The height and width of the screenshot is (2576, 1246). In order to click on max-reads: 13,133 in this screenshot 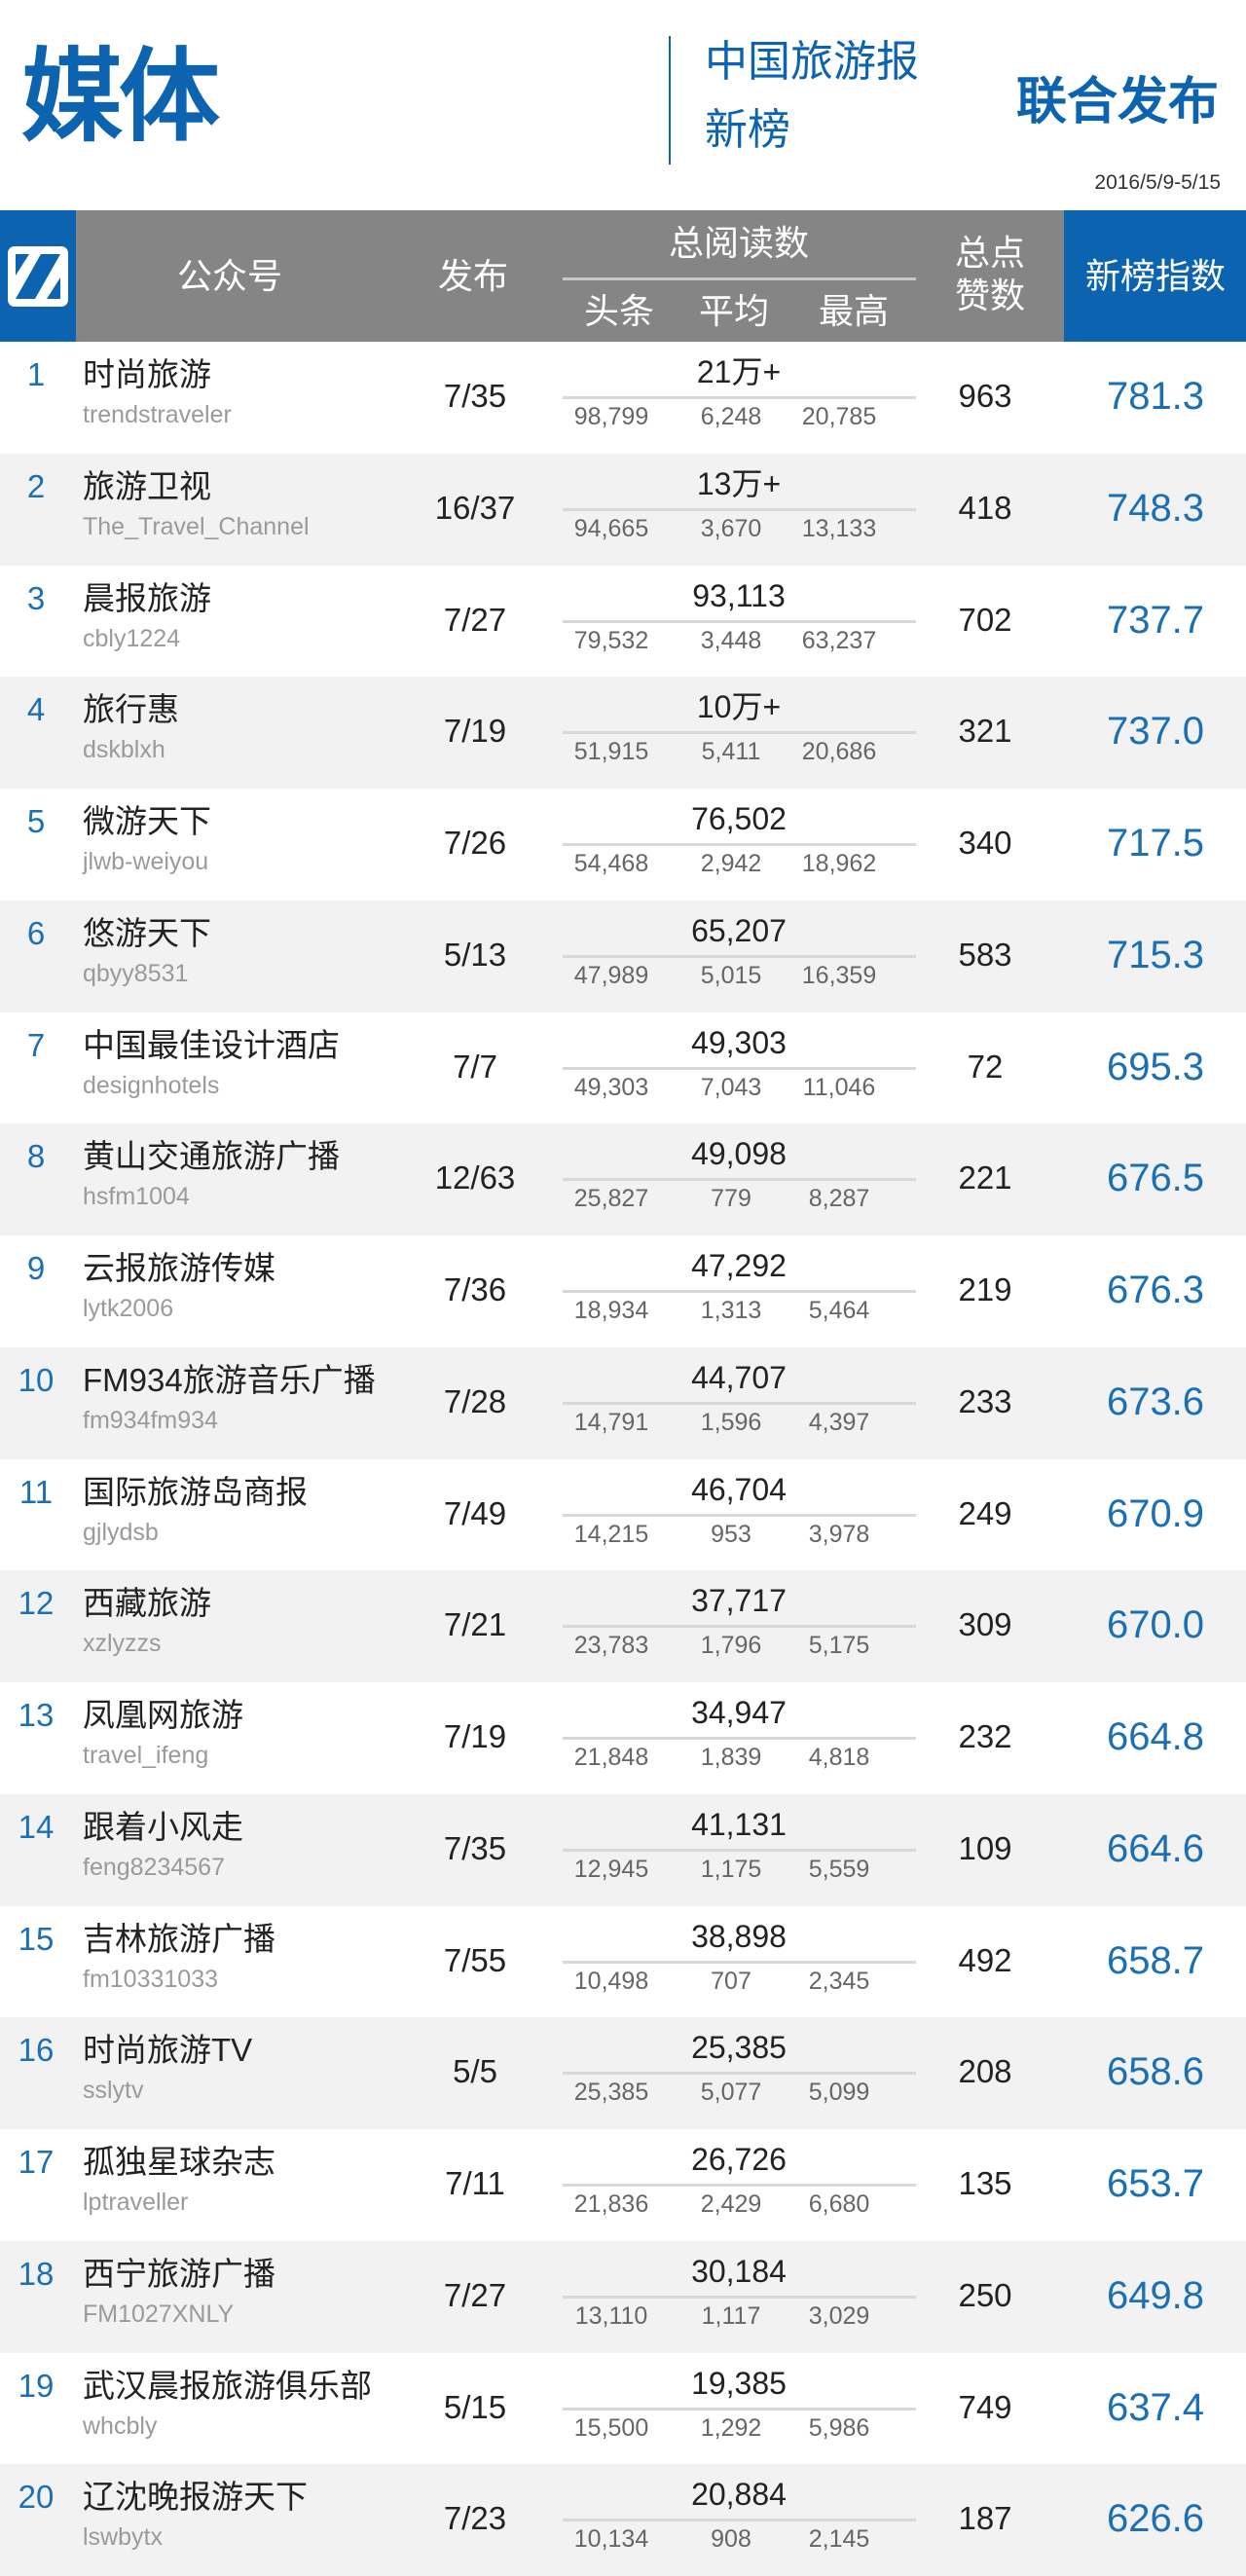, I will do `click(839, 528)`.